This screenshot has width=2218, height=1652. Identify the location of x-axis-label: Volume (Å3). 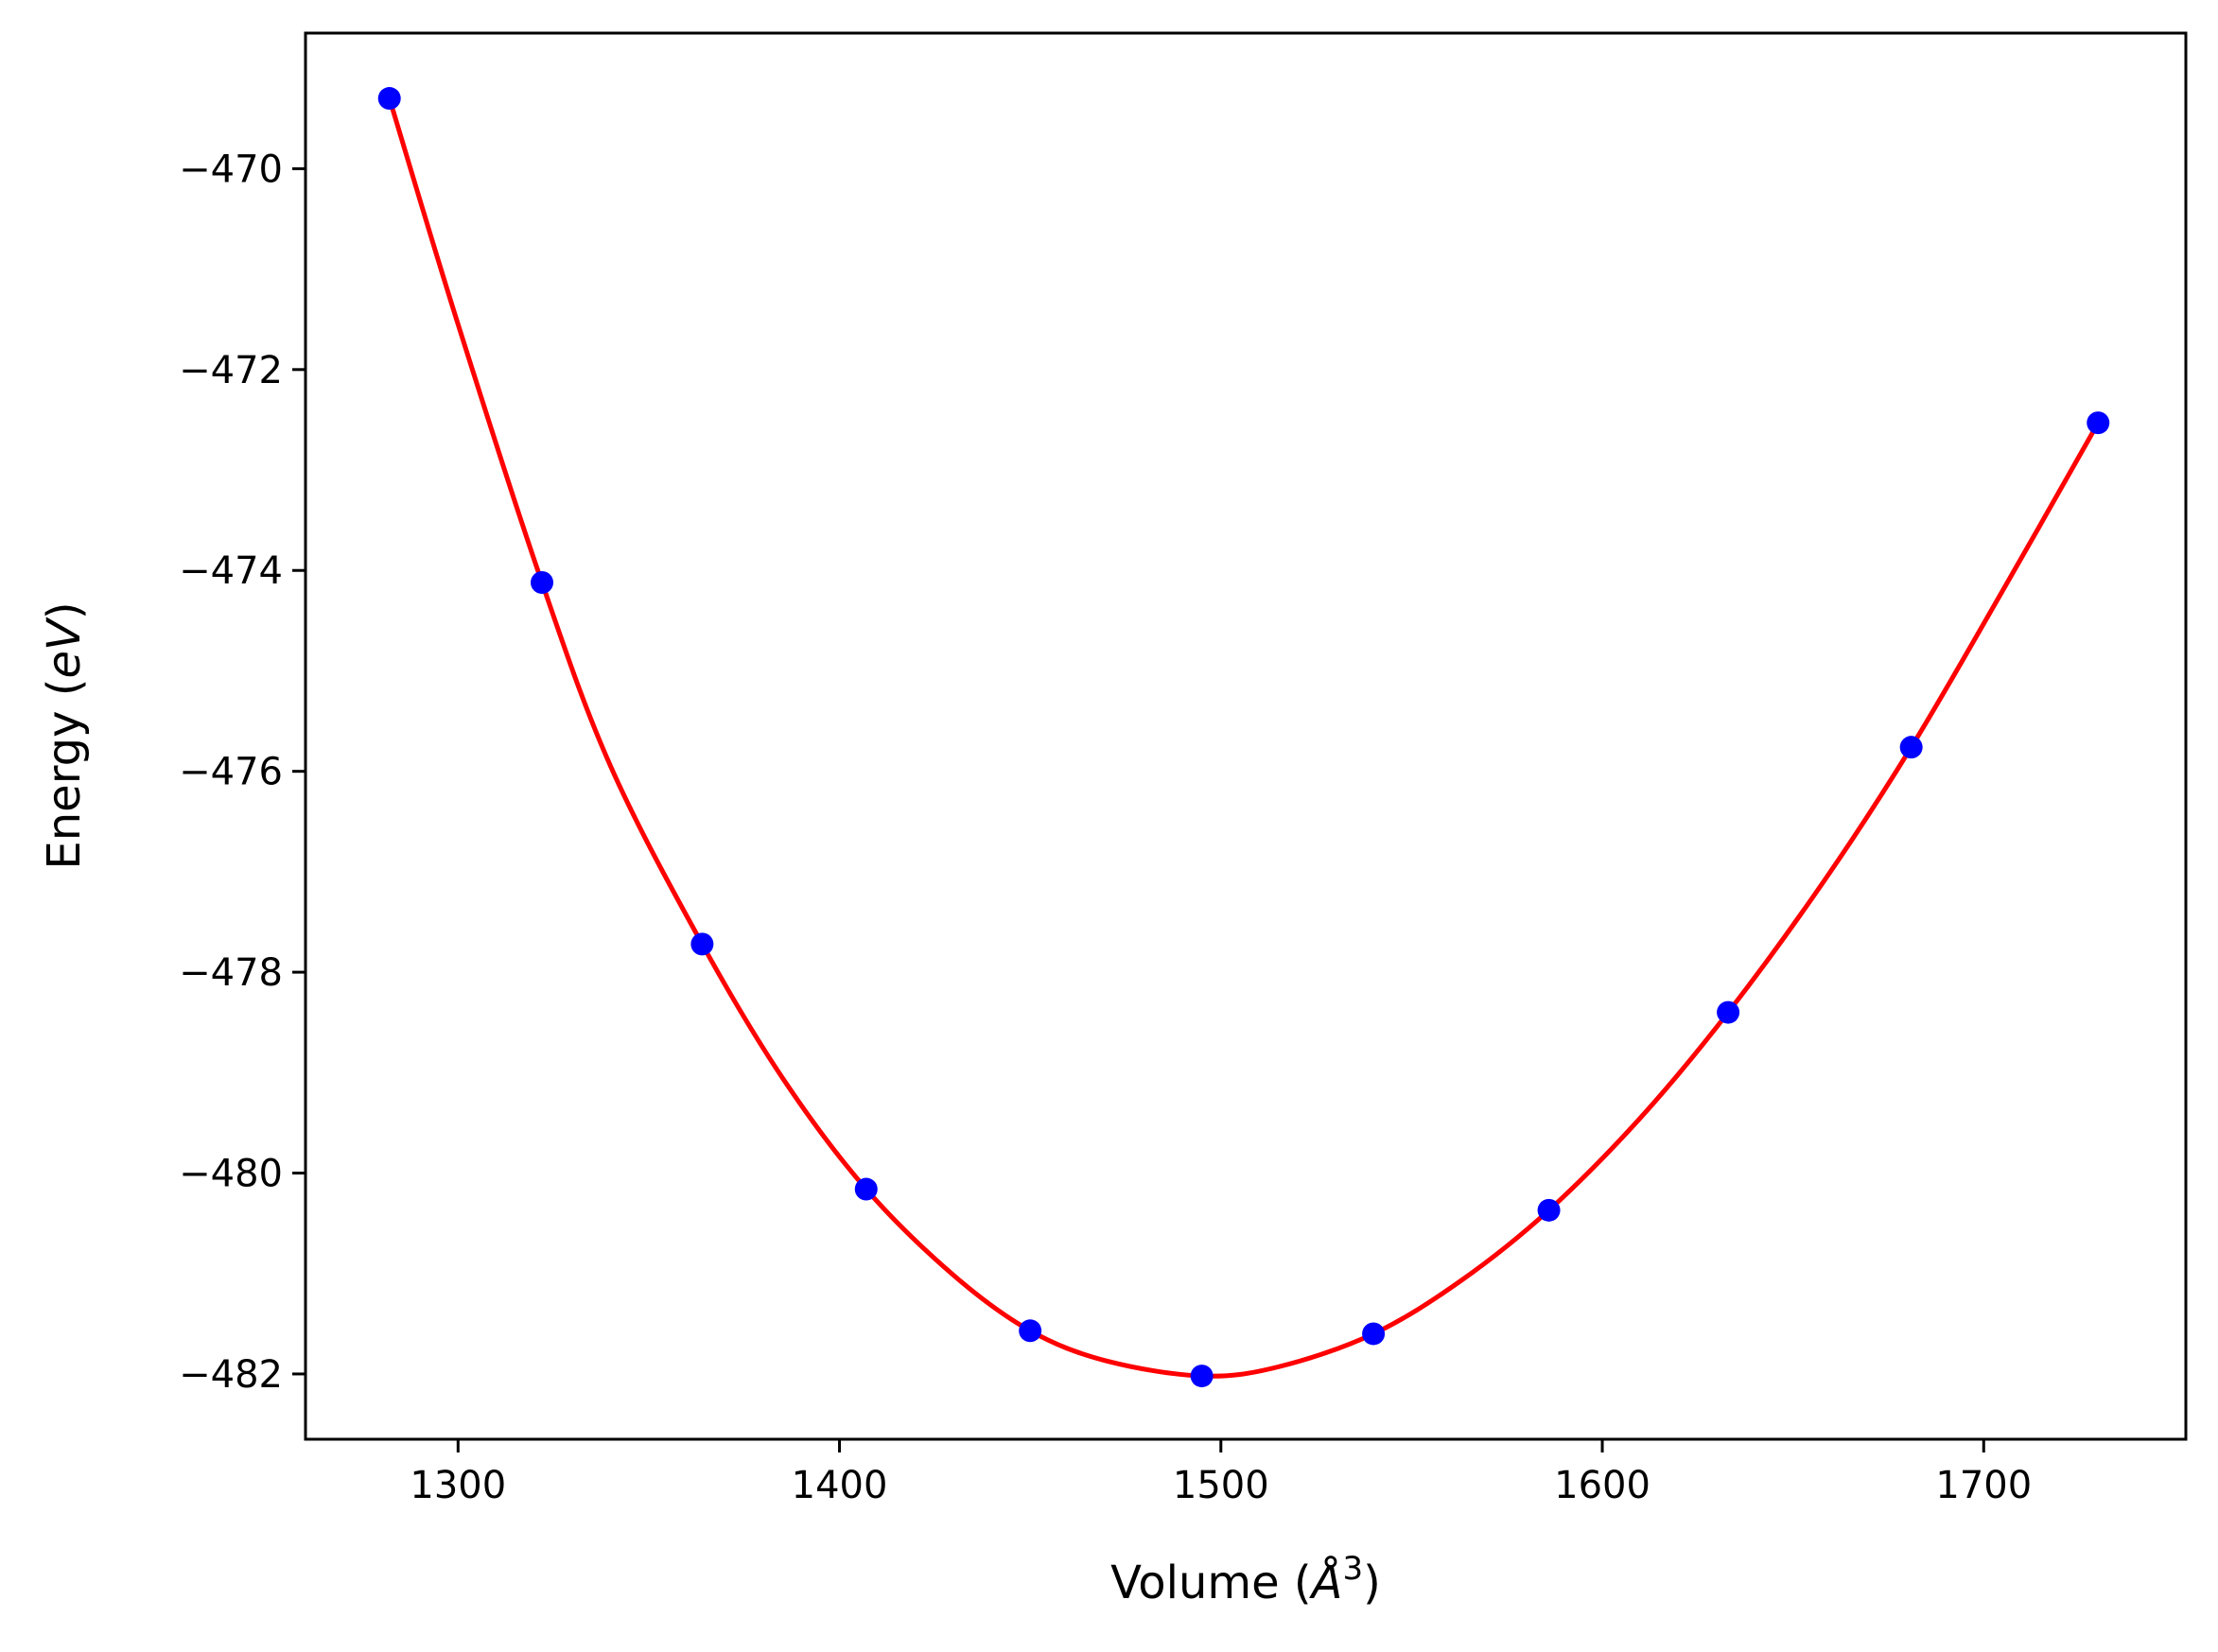
(1245, 1580).